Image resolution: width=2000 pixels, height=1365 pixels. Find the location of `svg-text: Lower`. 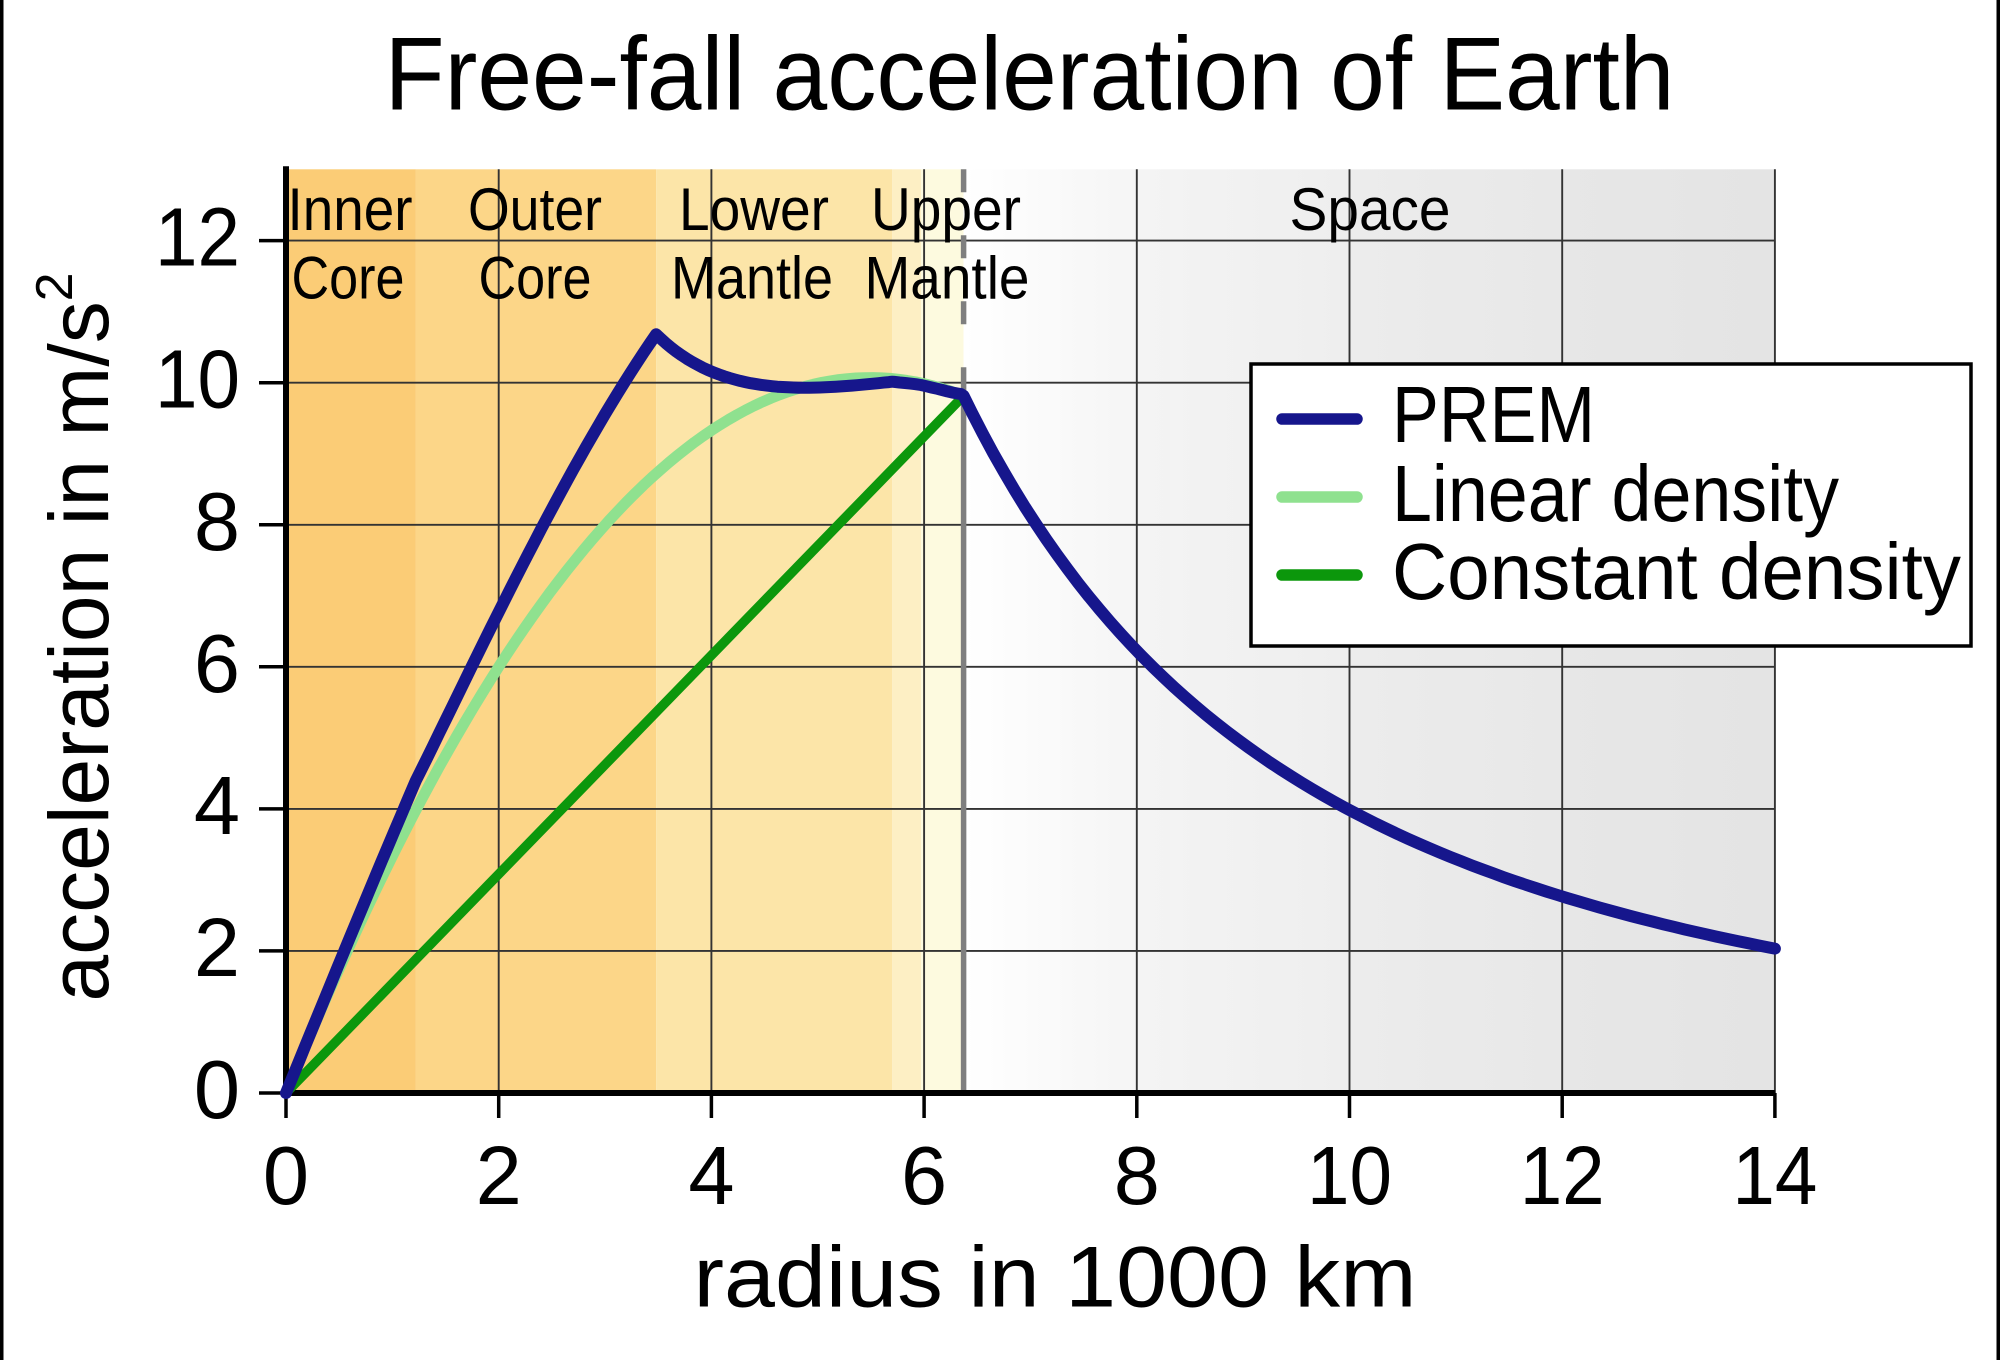

svg-text: Lower is located at coordinates (754, 209).